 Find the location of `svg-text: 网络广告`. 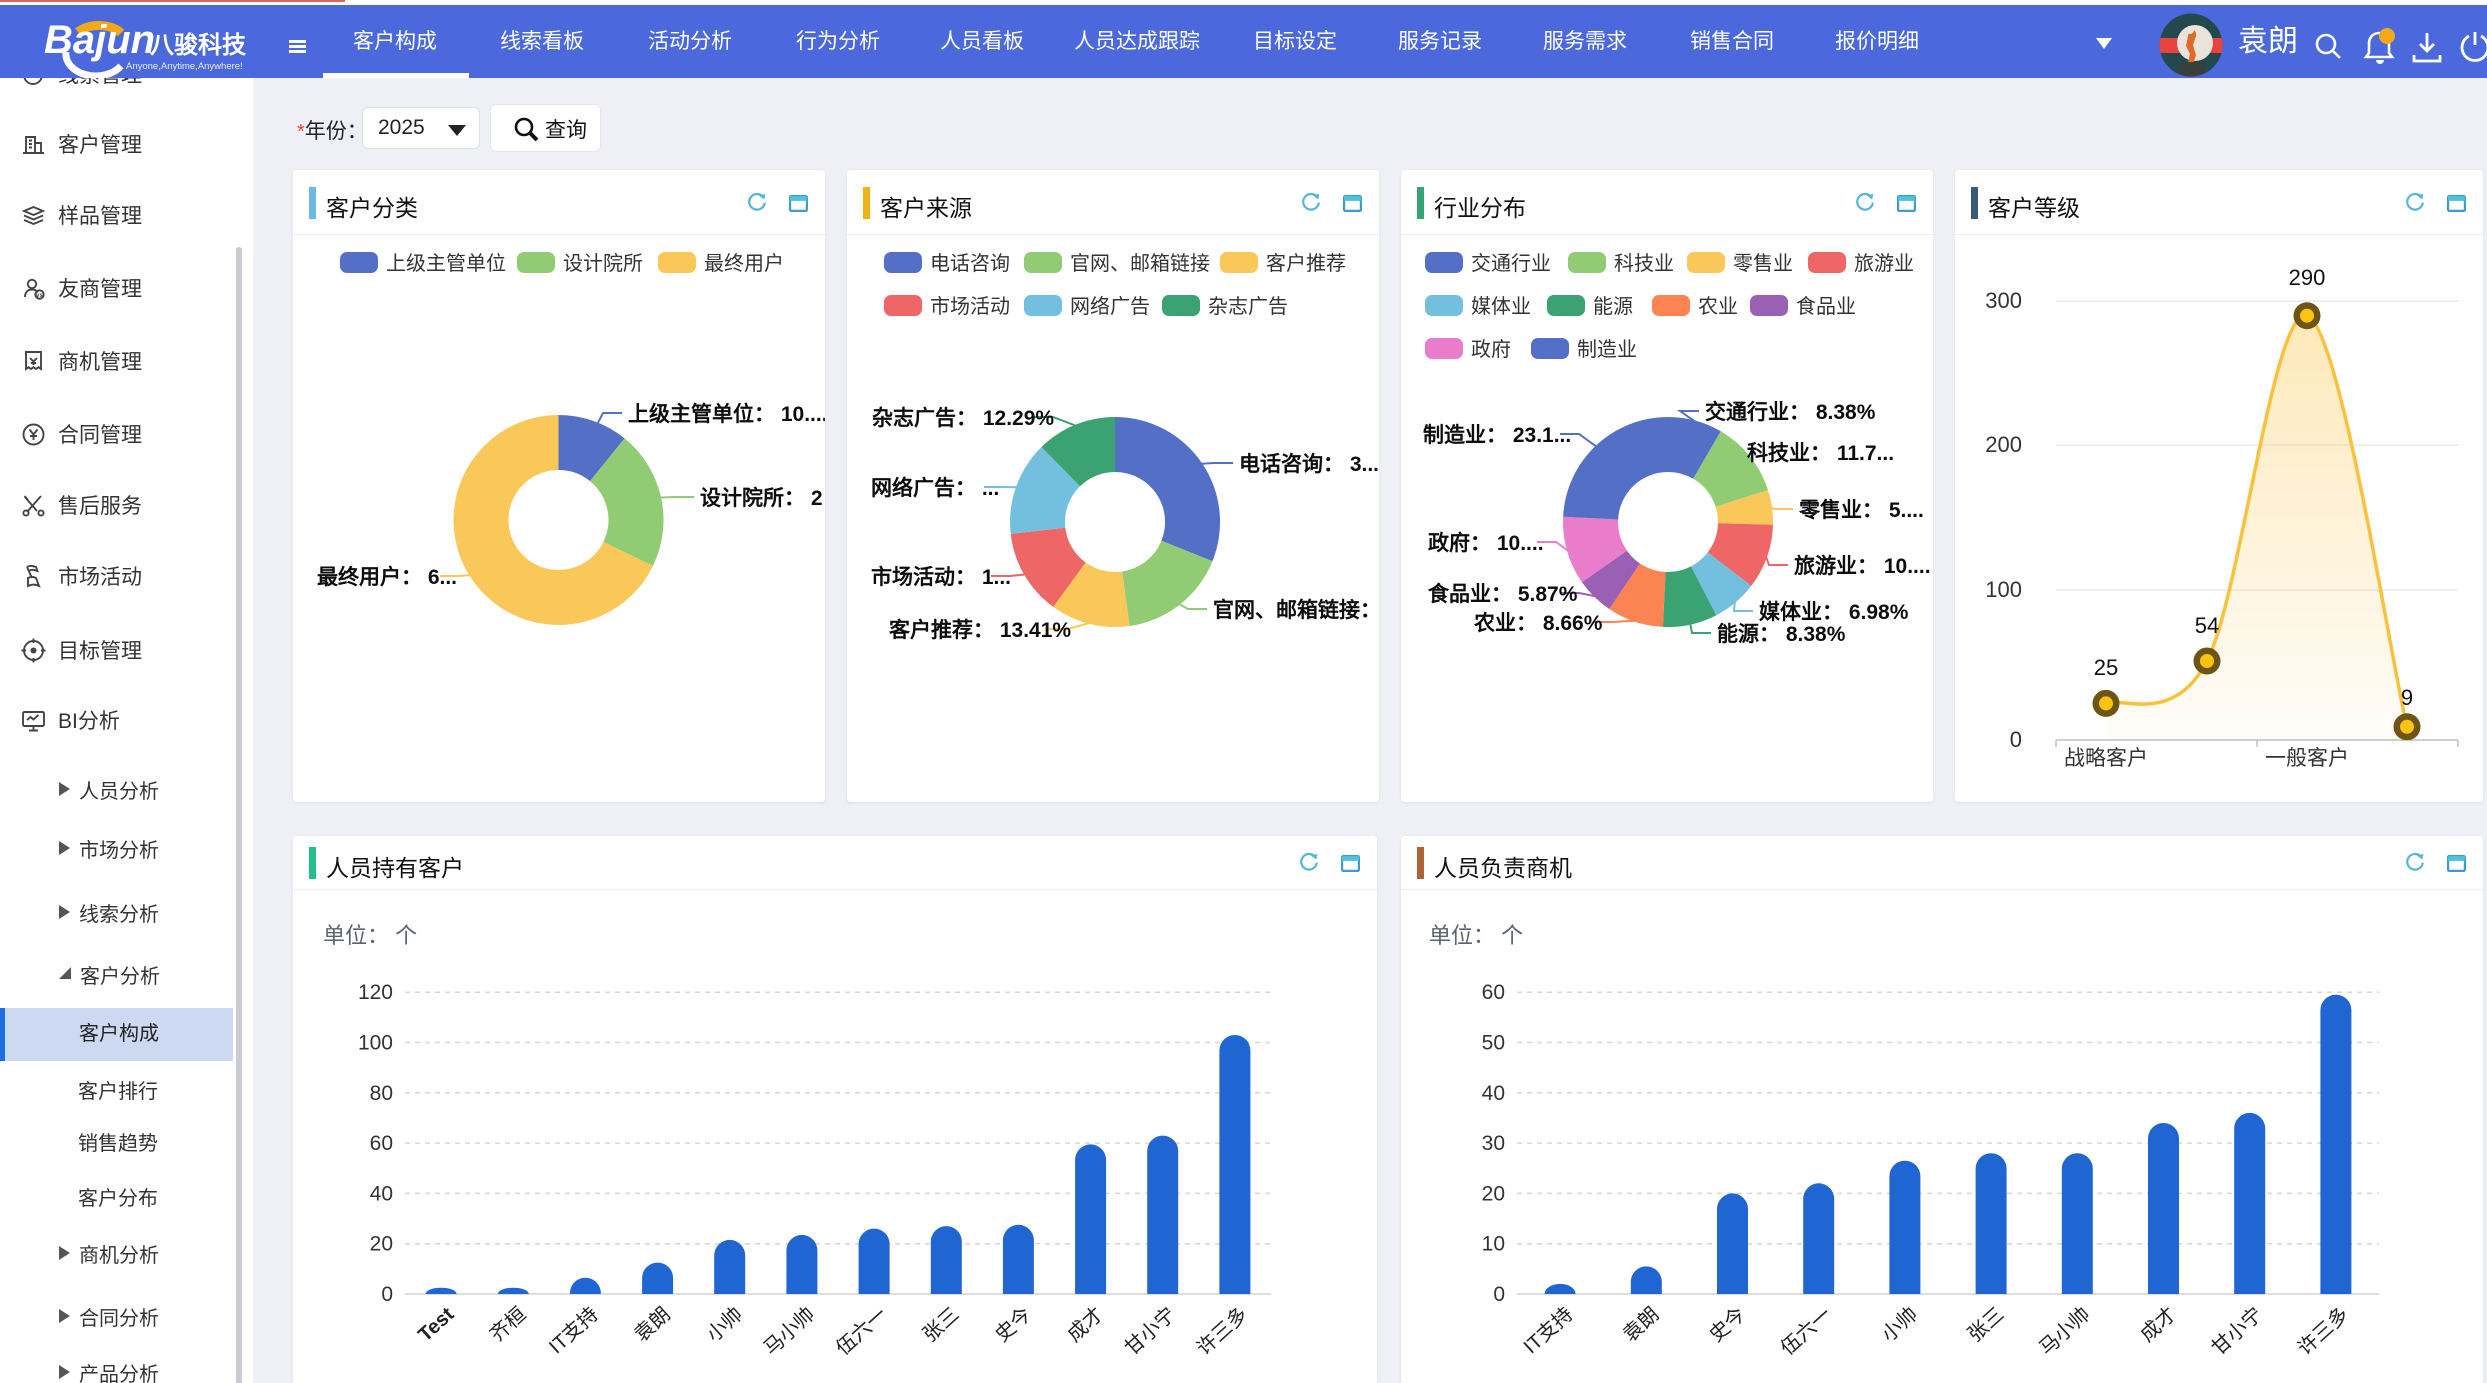

svg-text: 网络广告 is located at coordinates (1110, 306).